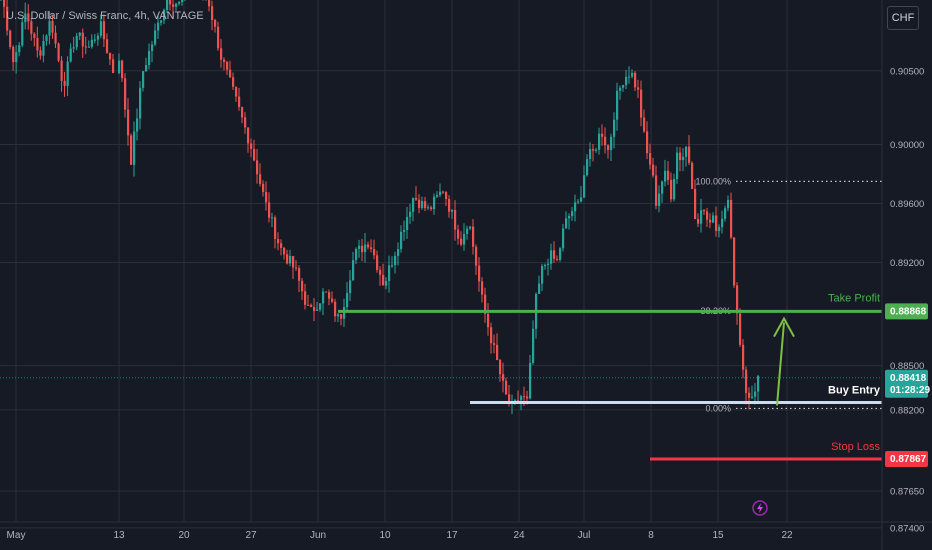 This screenshot has height=550, width=932. Describe the element at coordinates (519, 535) in the screenshot. I see `time-tick-label: 24` at that location.